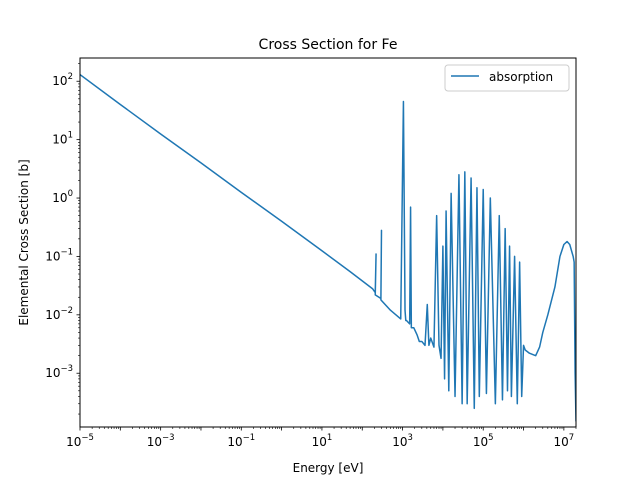  I want to click on x-axis: 10⁻⁵ 10⁻³ 10⁻¹ 10¹ 10³ 10⁵ 10⁷, so click(321, 438).